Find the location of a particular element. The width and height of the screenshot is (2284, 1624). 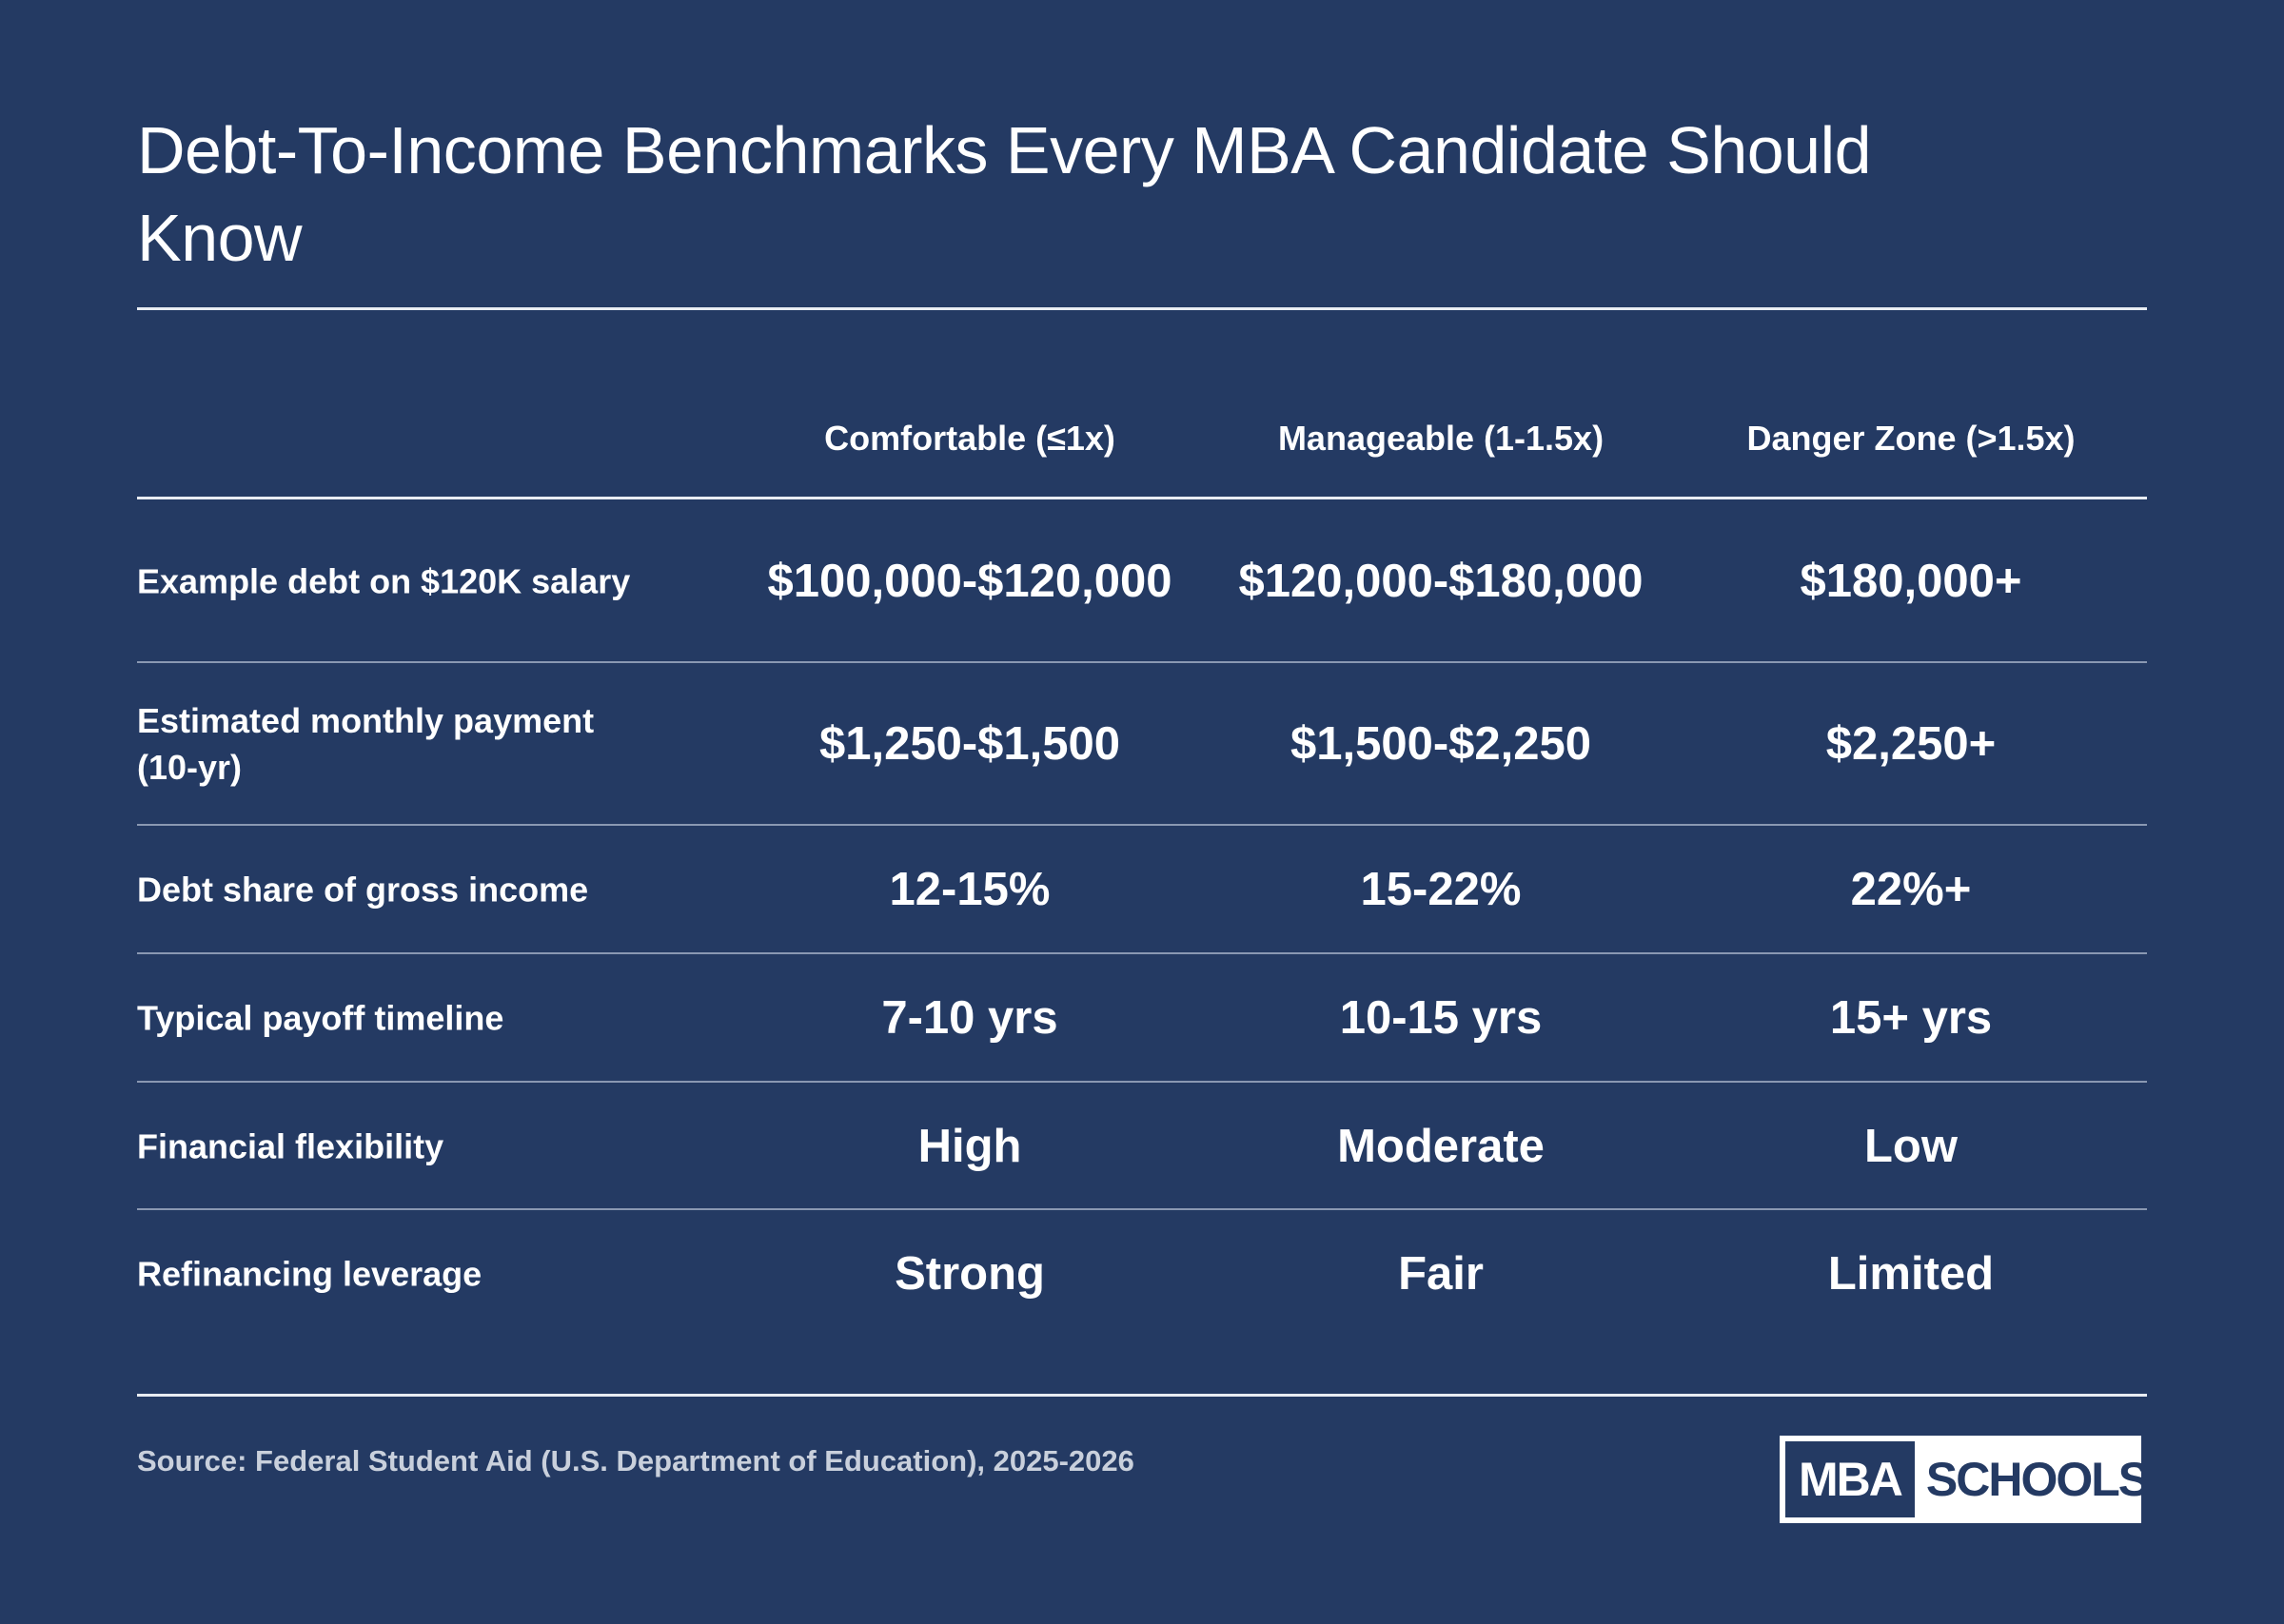

cell-value: $120,000-$180,000 is located at coordinates (1441, 581).